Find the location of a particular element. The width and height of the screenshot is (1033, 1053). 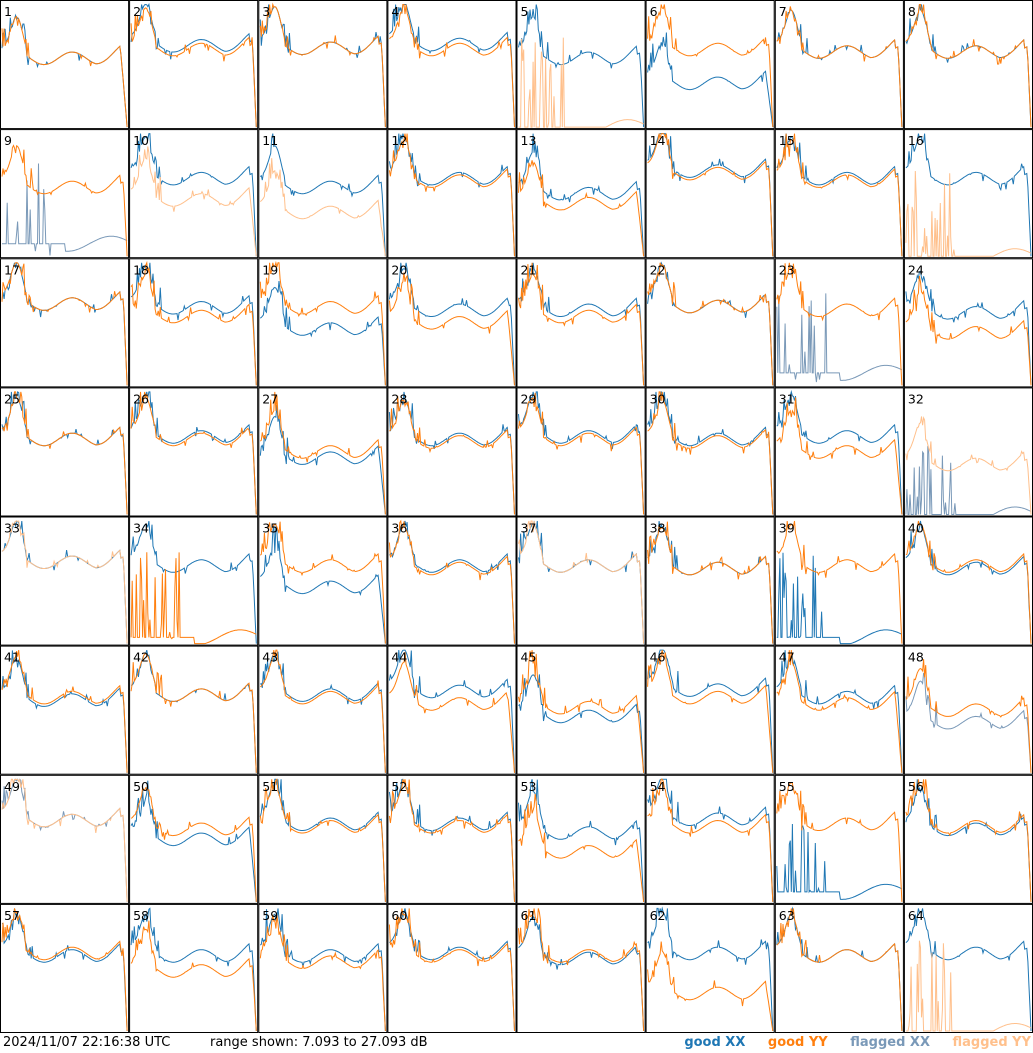

panel-29: 29 is located at coordinates (581, 452).